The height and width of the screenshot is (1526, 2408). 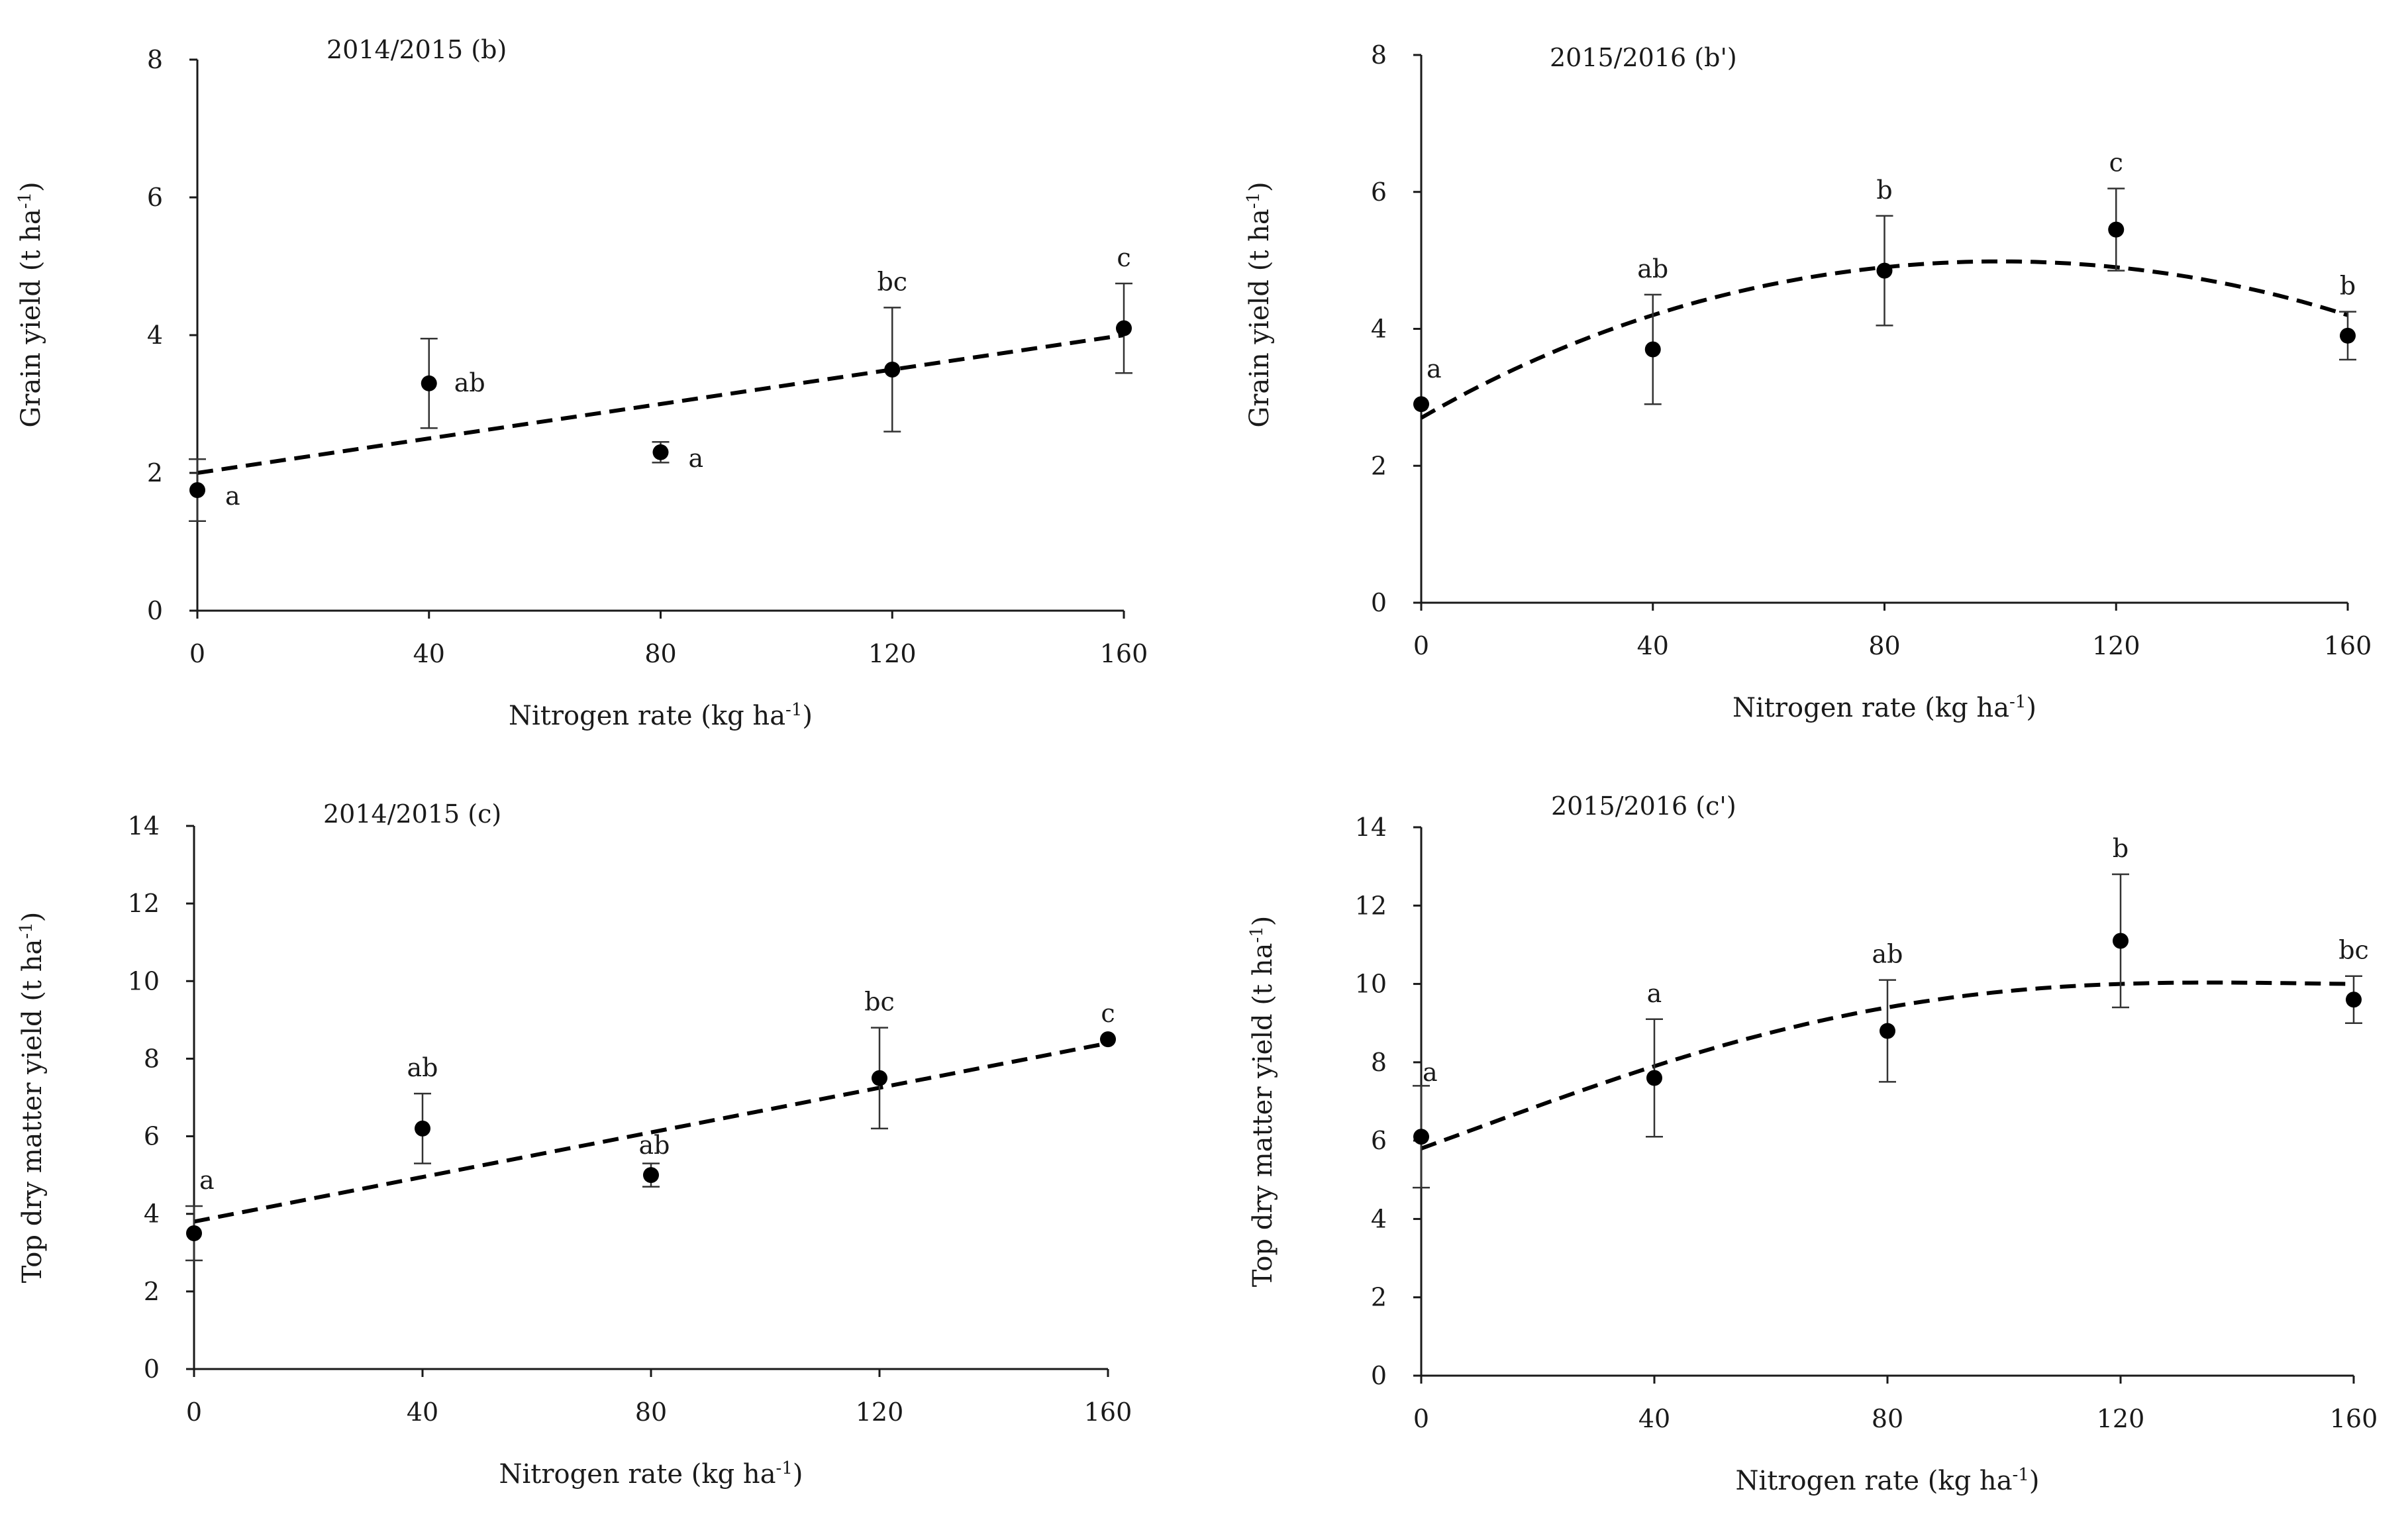 What do you see at coordinates (416, 49) in the screenshot?
I see `panel-title: 2014/2015 (b)` at bounding box center [416, 49].